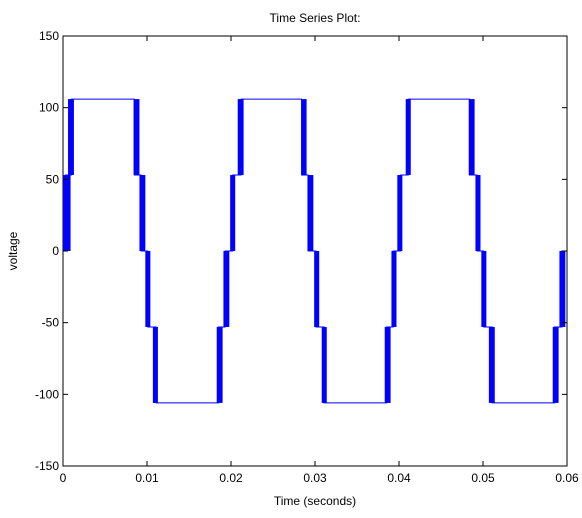  I want to click on y-tick-label-2: -50, so click(51, 323).